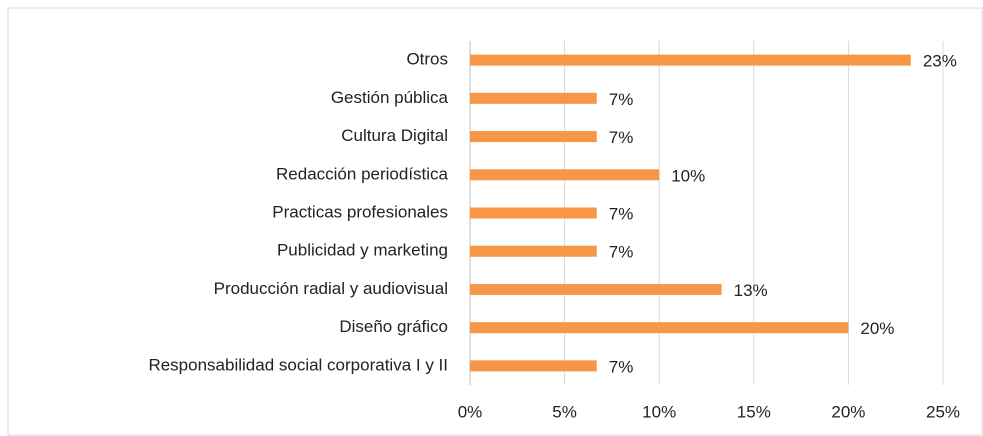 This screenshot has width=983, height=436. What do you see at coordinates (848, 411) in the screenshot?
I see `x-tick-label: 20%` at bounding box center [848, 411].